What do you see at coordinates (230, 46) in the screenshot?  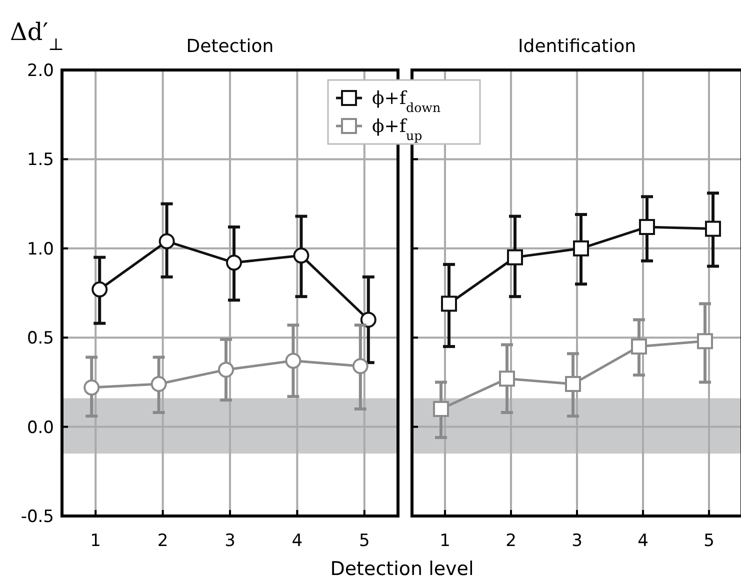 I see `chart-title: Detection` at bounding box center [230, 46].